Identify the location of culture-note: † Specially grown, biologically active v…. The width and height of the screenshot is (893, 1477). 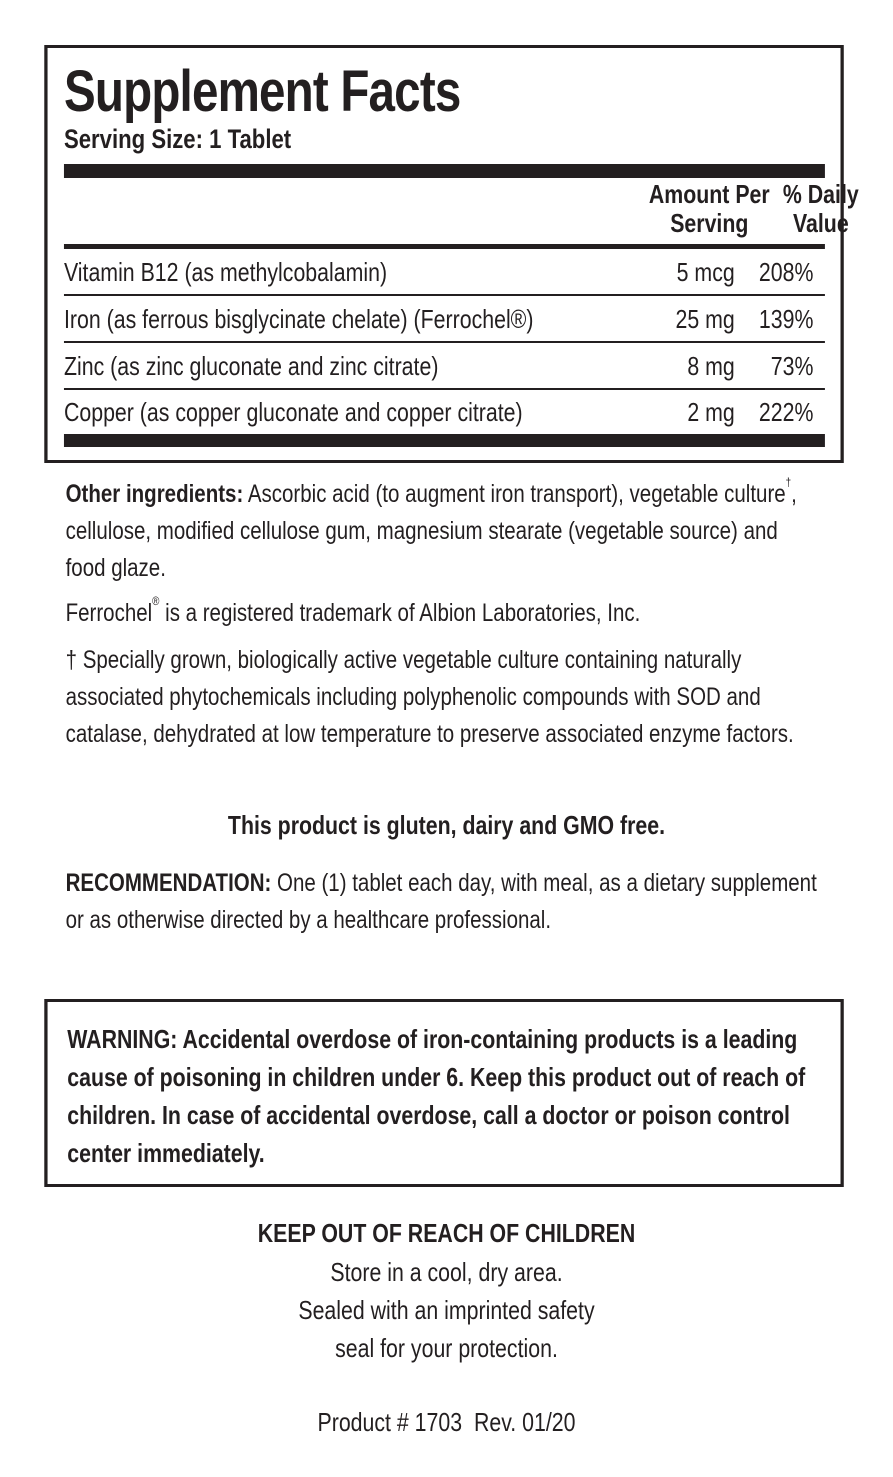
(429, 697).